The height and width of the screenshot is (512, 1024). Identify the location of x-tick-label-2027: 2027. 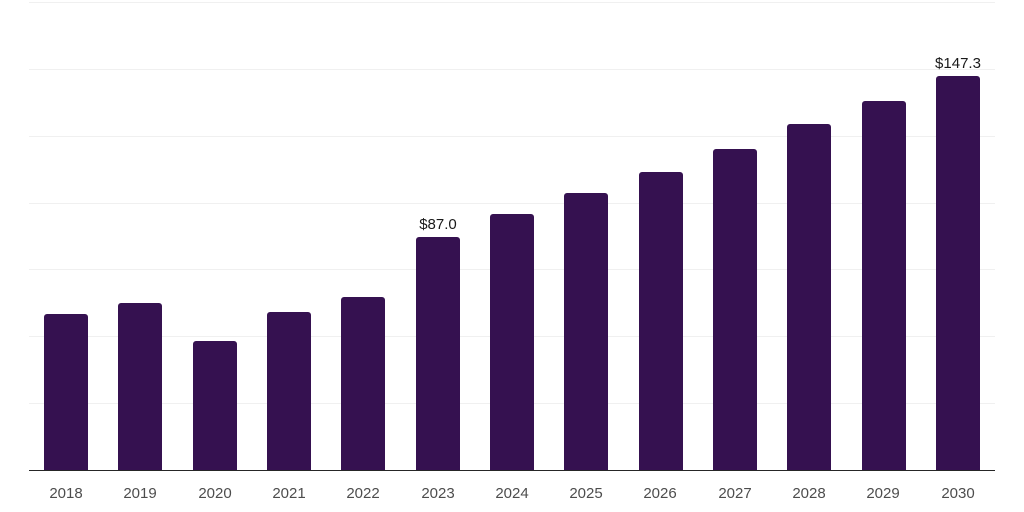
(735, 493).